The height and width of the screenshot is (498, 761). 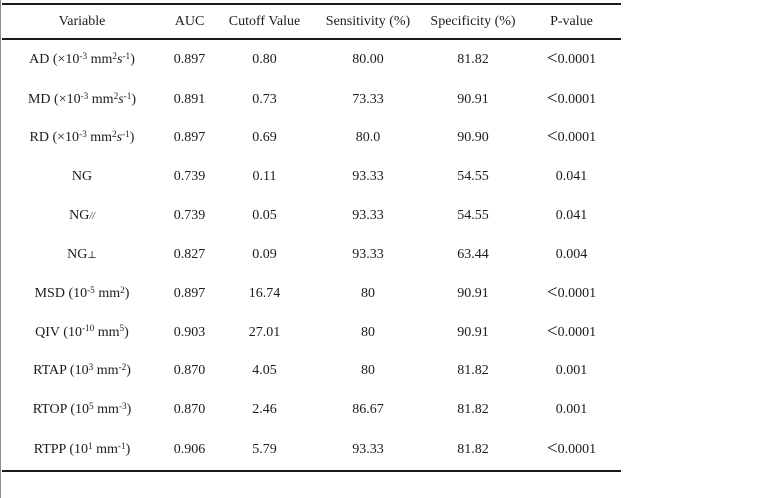 What do you see at coordinates (0, 249) in the screenshot?
I see `page-left-edge-line` at bounding box center [0, 249].